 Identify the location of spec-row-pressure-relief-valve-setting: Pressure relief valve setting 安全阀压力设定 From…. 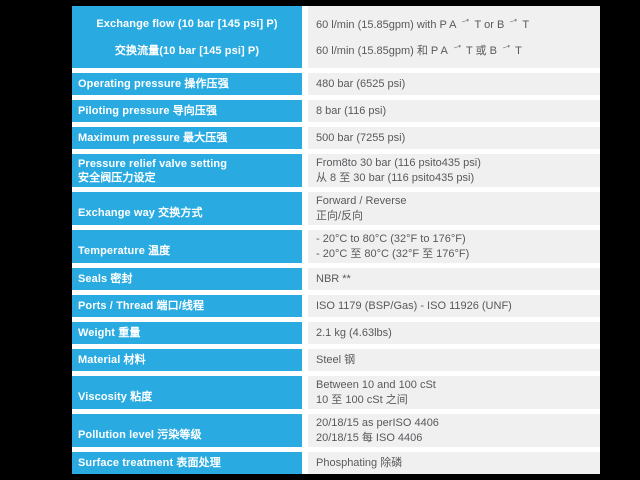
(336, 170).